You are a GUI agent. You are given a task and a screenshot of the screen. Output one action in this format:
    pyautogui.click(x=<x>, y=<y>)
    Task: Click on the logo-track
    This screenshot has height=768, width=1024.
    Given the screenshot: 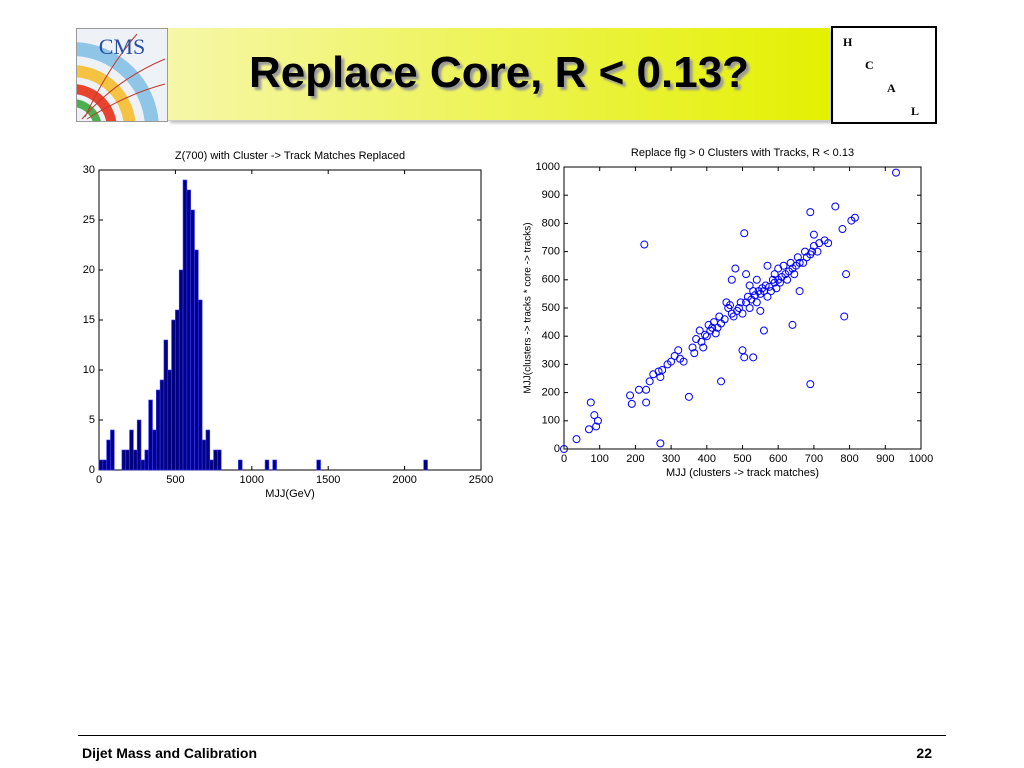 What is the action you would take?
    pyautogui.click(x=123, y=76)
    